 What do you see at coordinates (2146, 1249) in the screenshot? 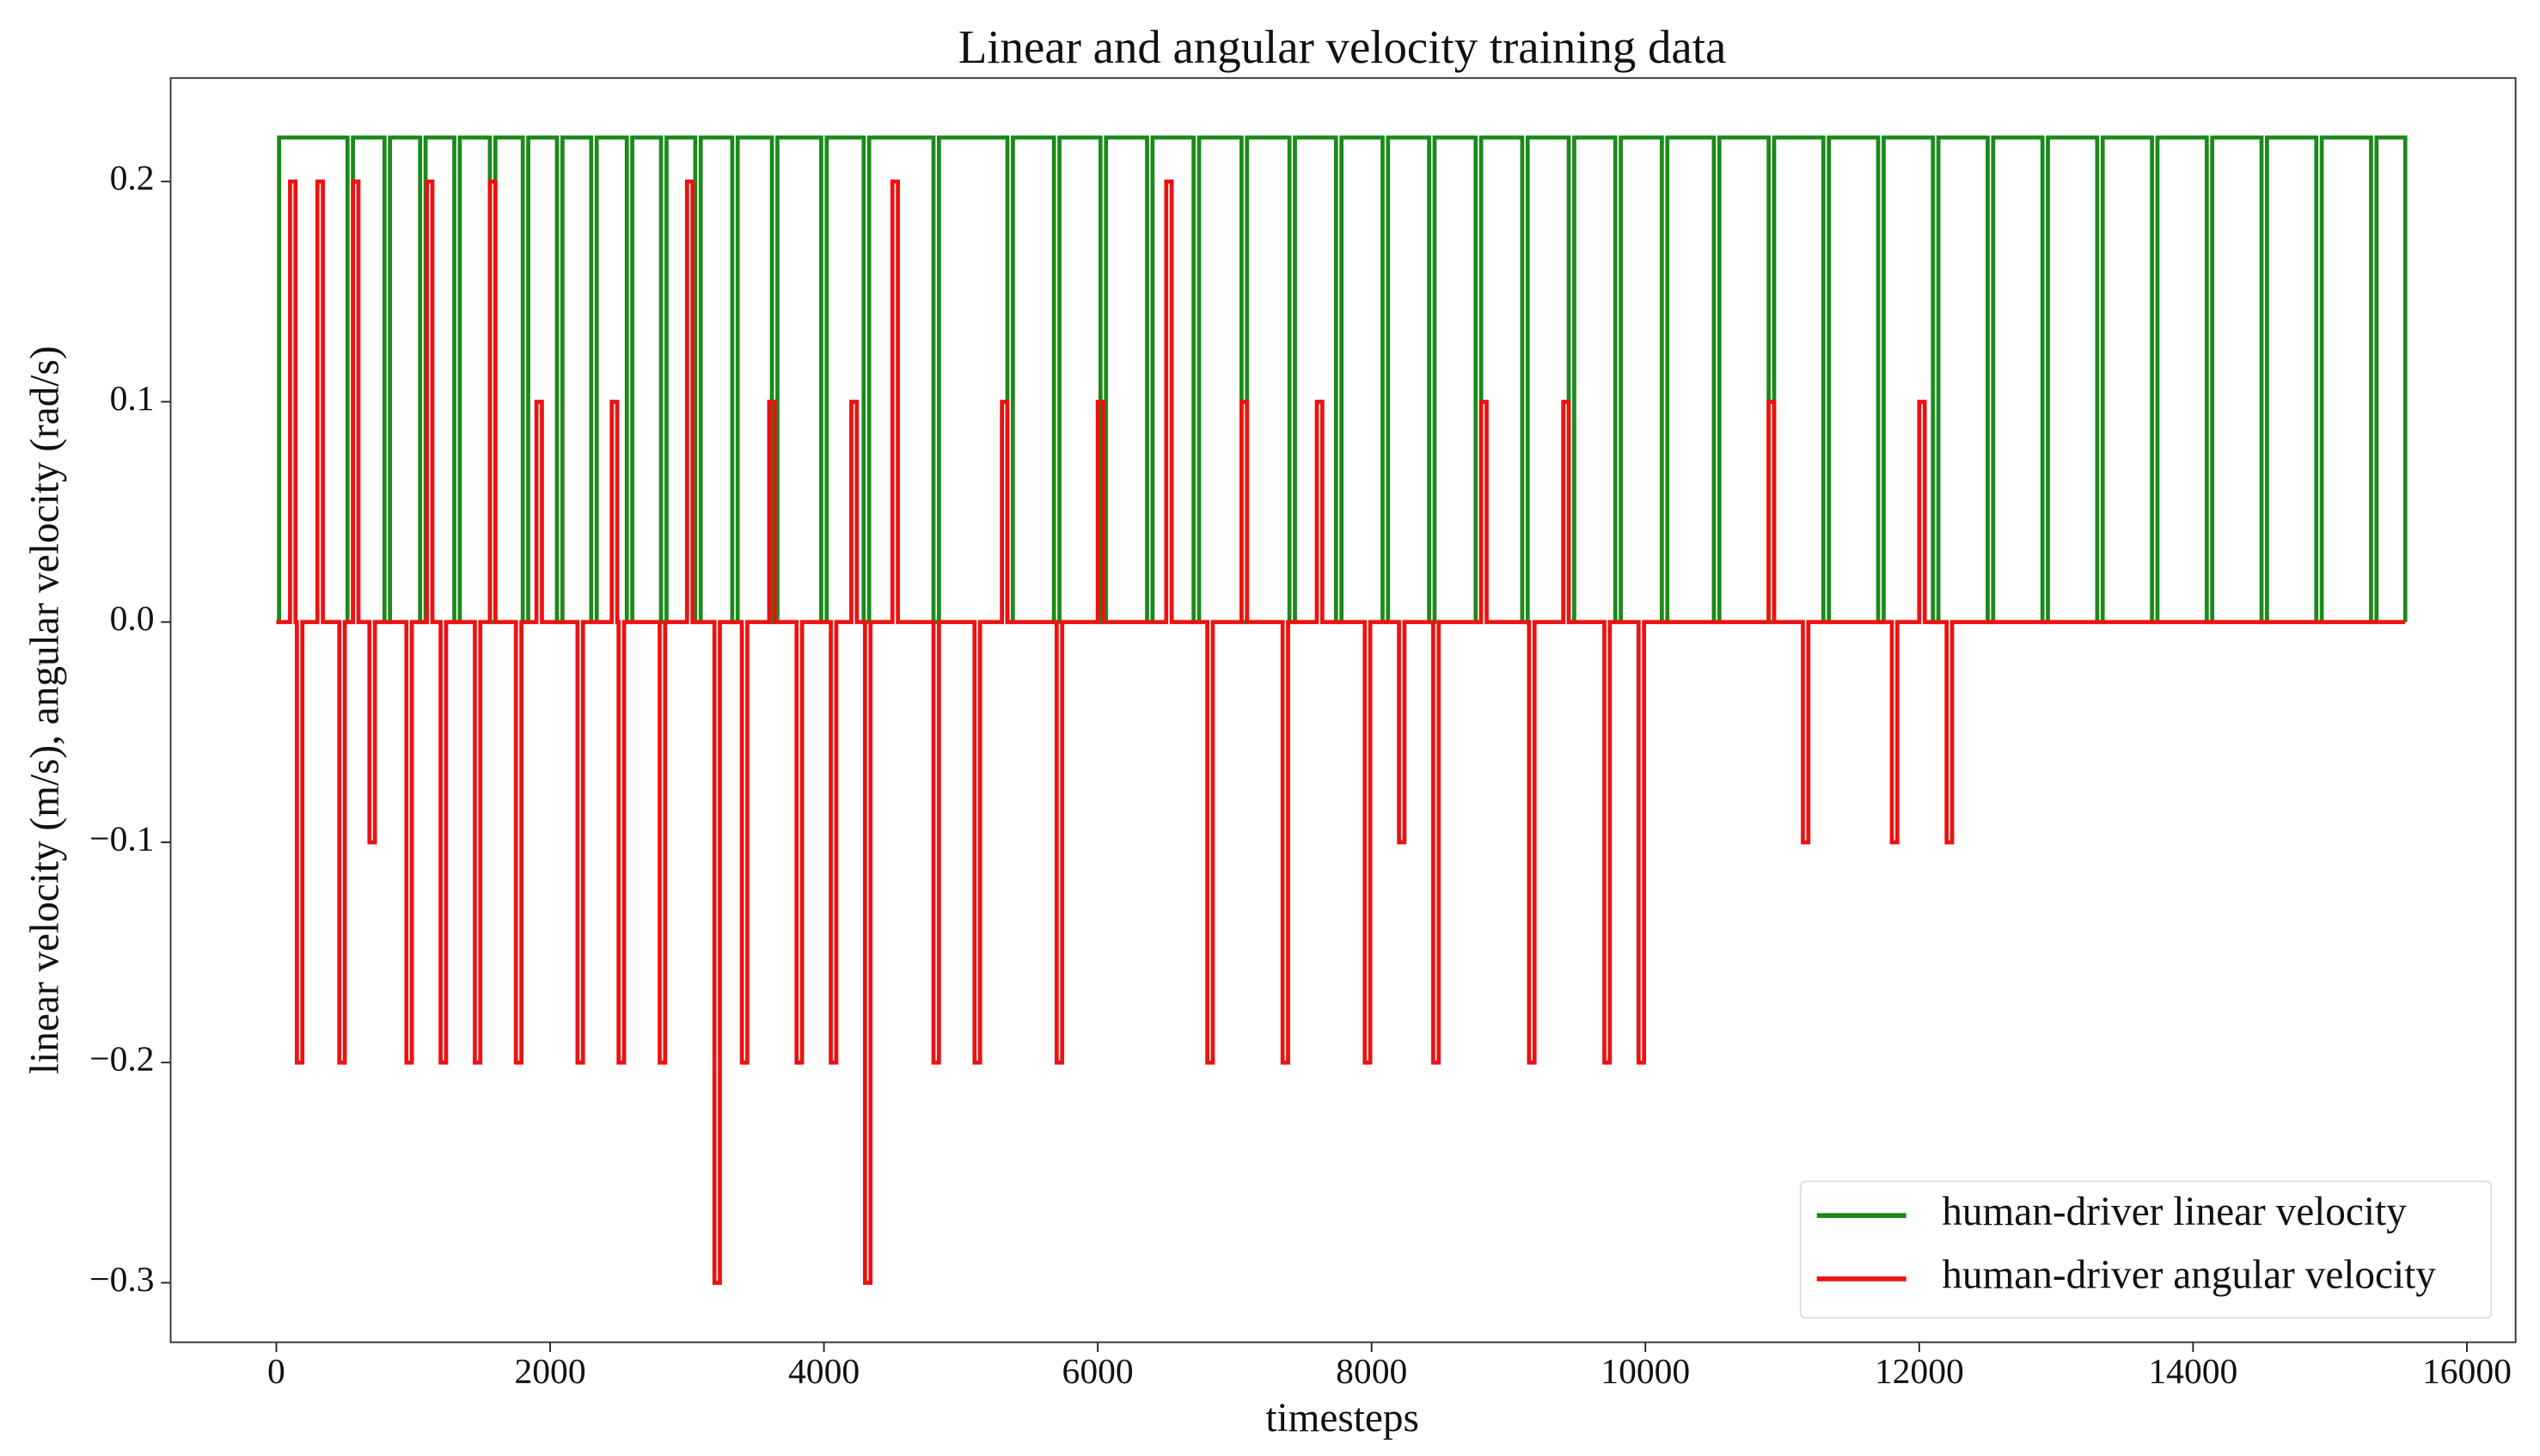
I see `legend-box` at bounding box center [2146, 1249].